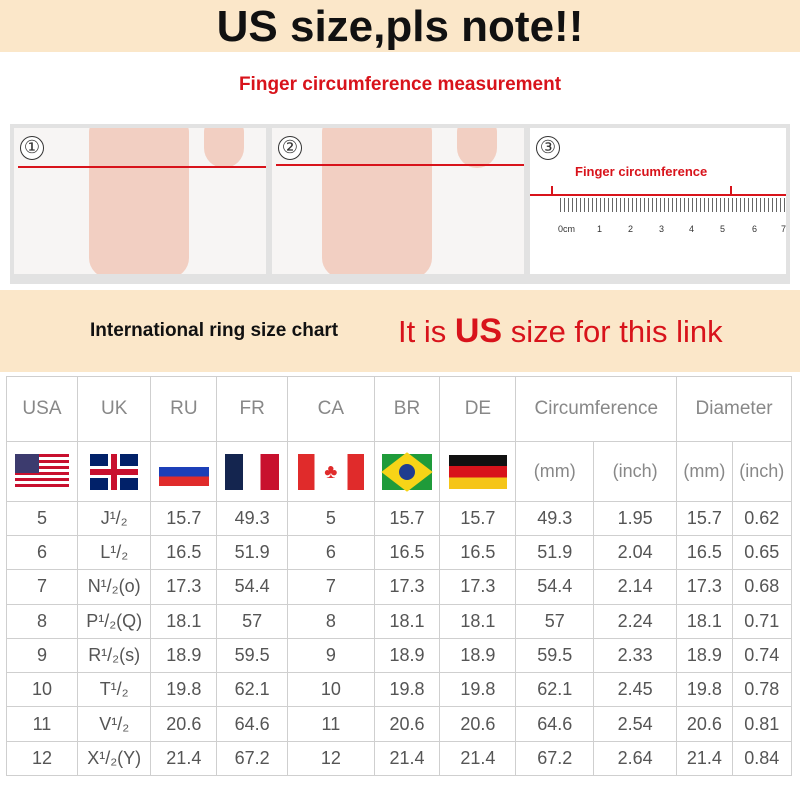  Describe the element at coordinates (555, 655) in the screenshot. I see `cell-circ-mm: 59.5` at that location.